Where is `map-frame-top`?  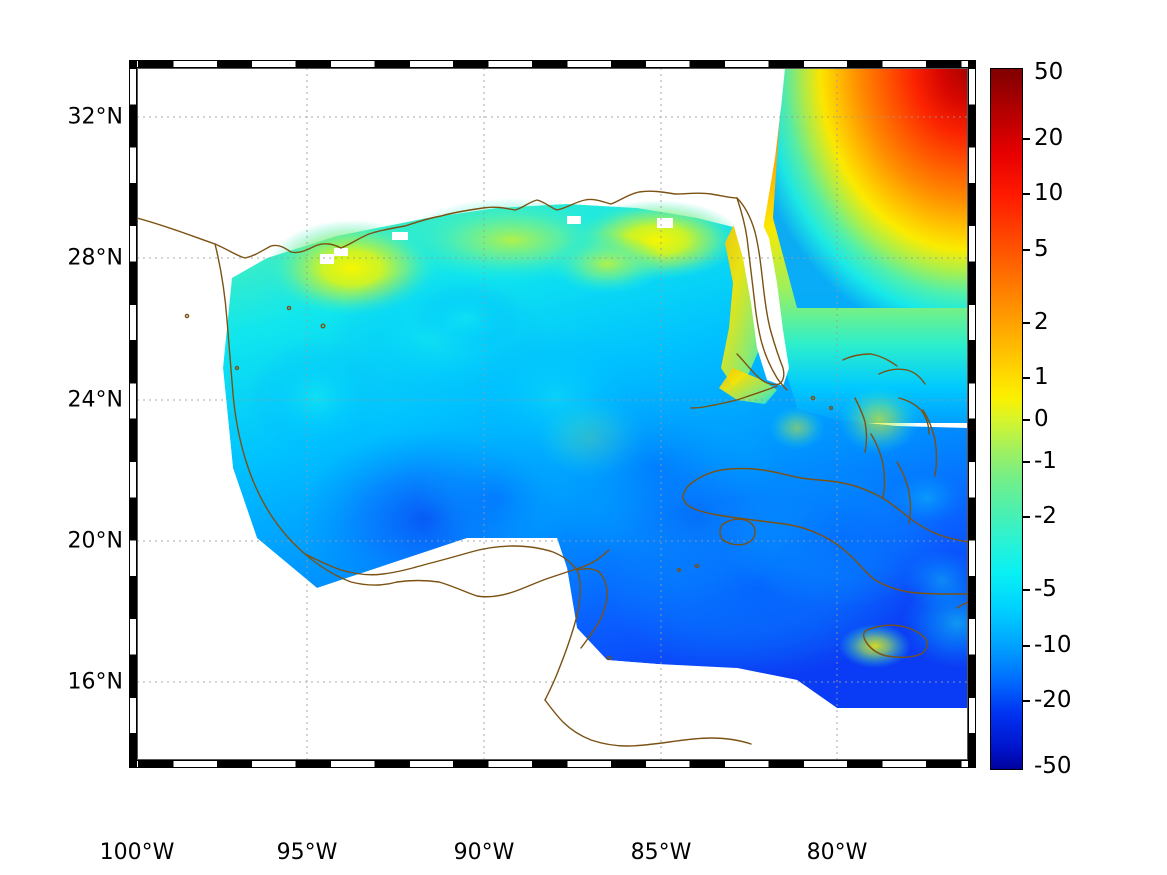
map-frame-top is located at coordinates (552, 64).